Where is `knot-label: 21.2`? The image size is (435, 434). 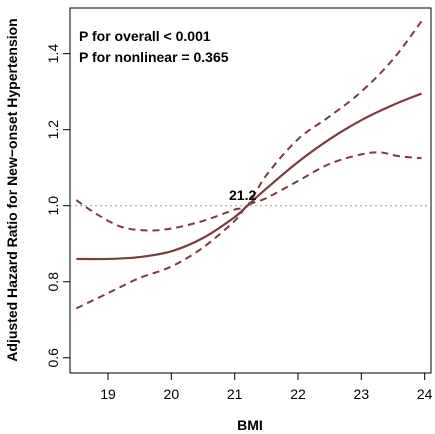
knot-label: 21.2 is located at coordinates (242, 195).